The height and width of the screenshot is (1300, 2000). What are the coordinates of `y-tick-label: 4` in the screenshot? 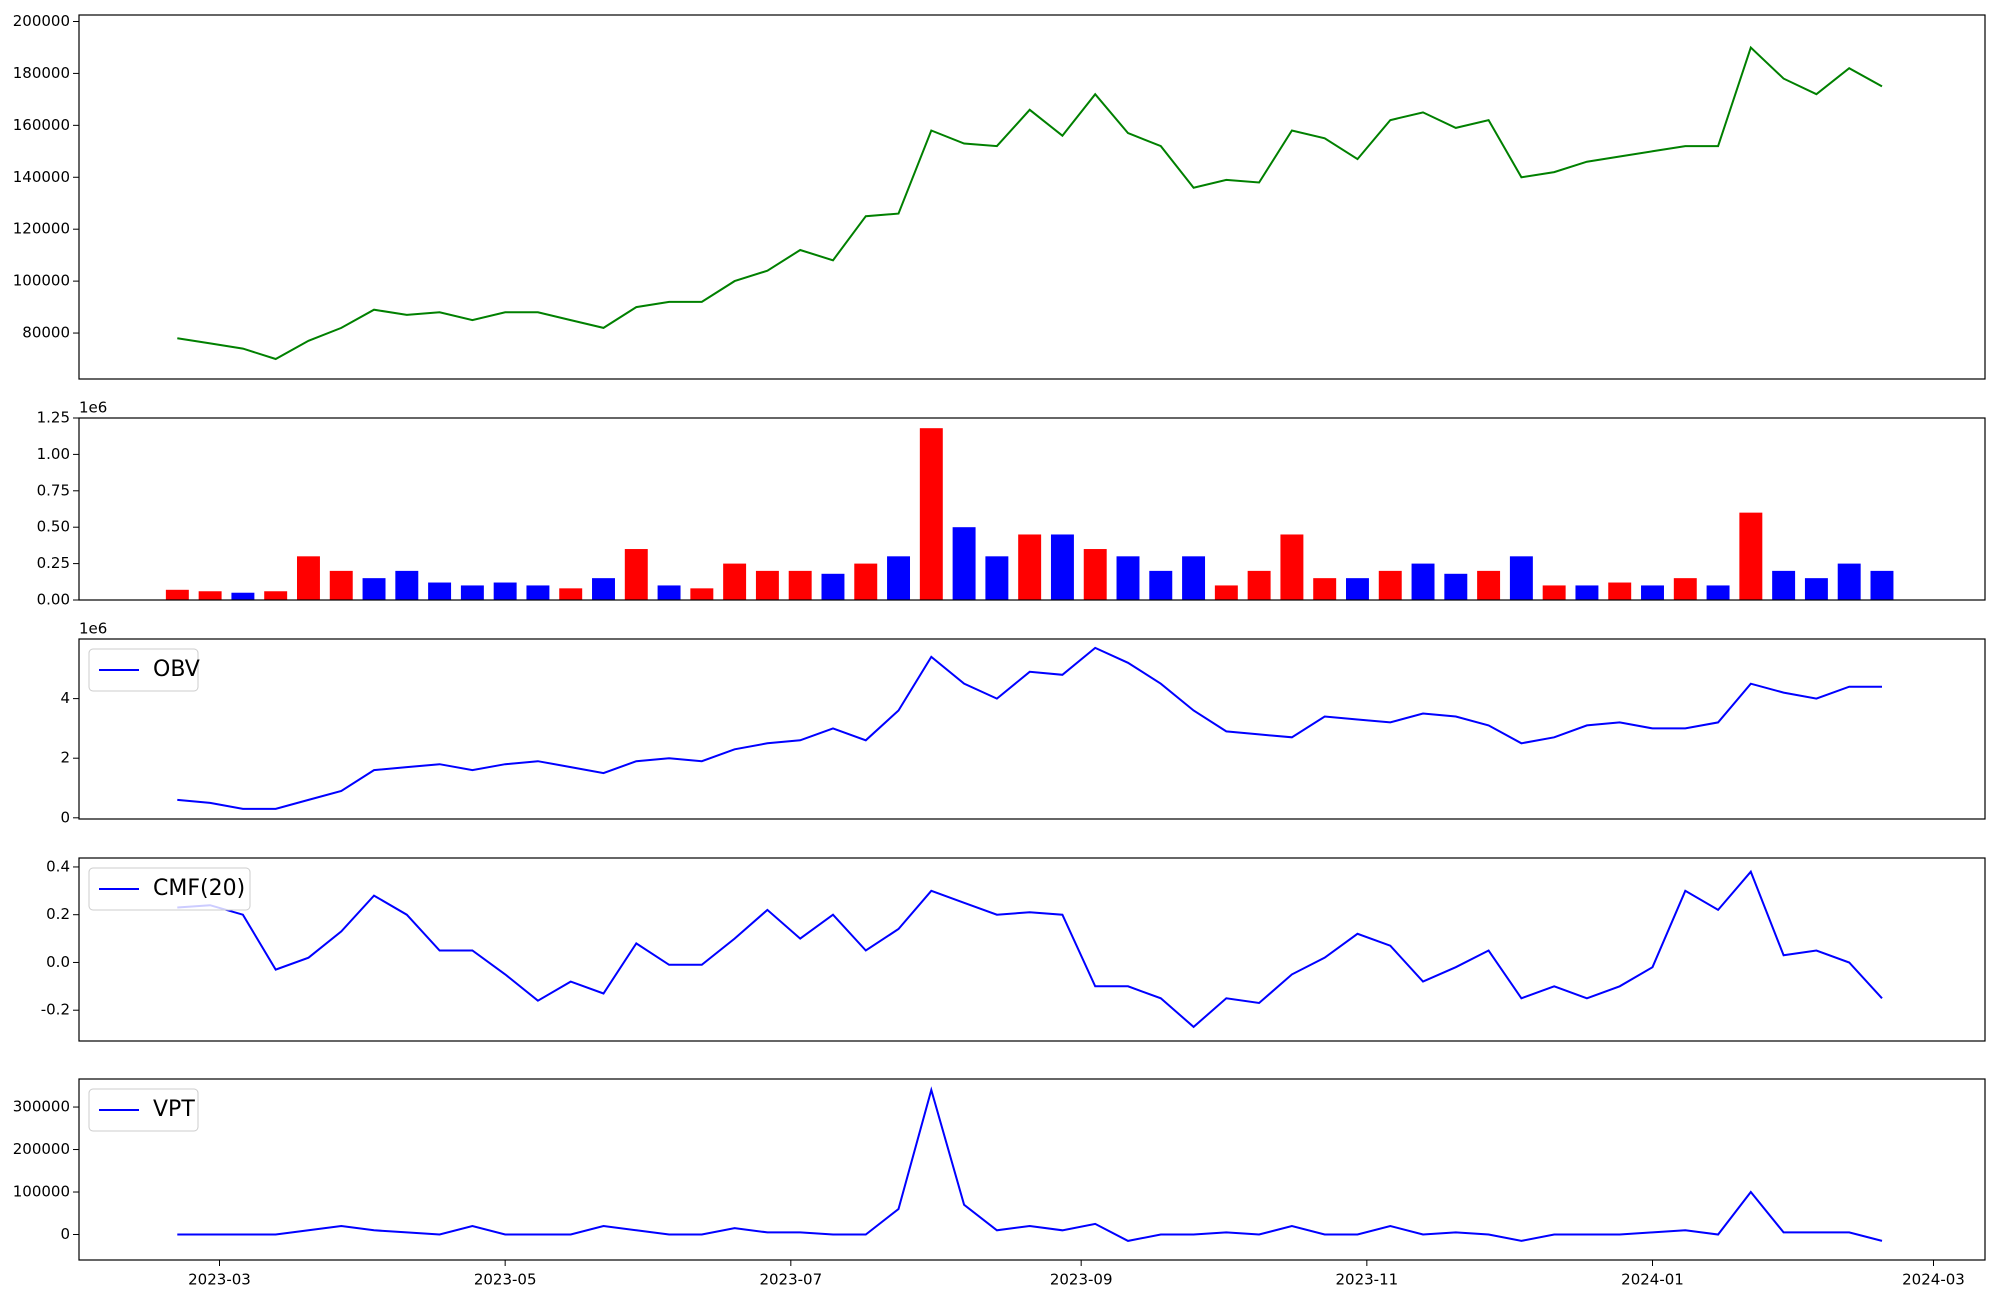 It's located at (65, 698).